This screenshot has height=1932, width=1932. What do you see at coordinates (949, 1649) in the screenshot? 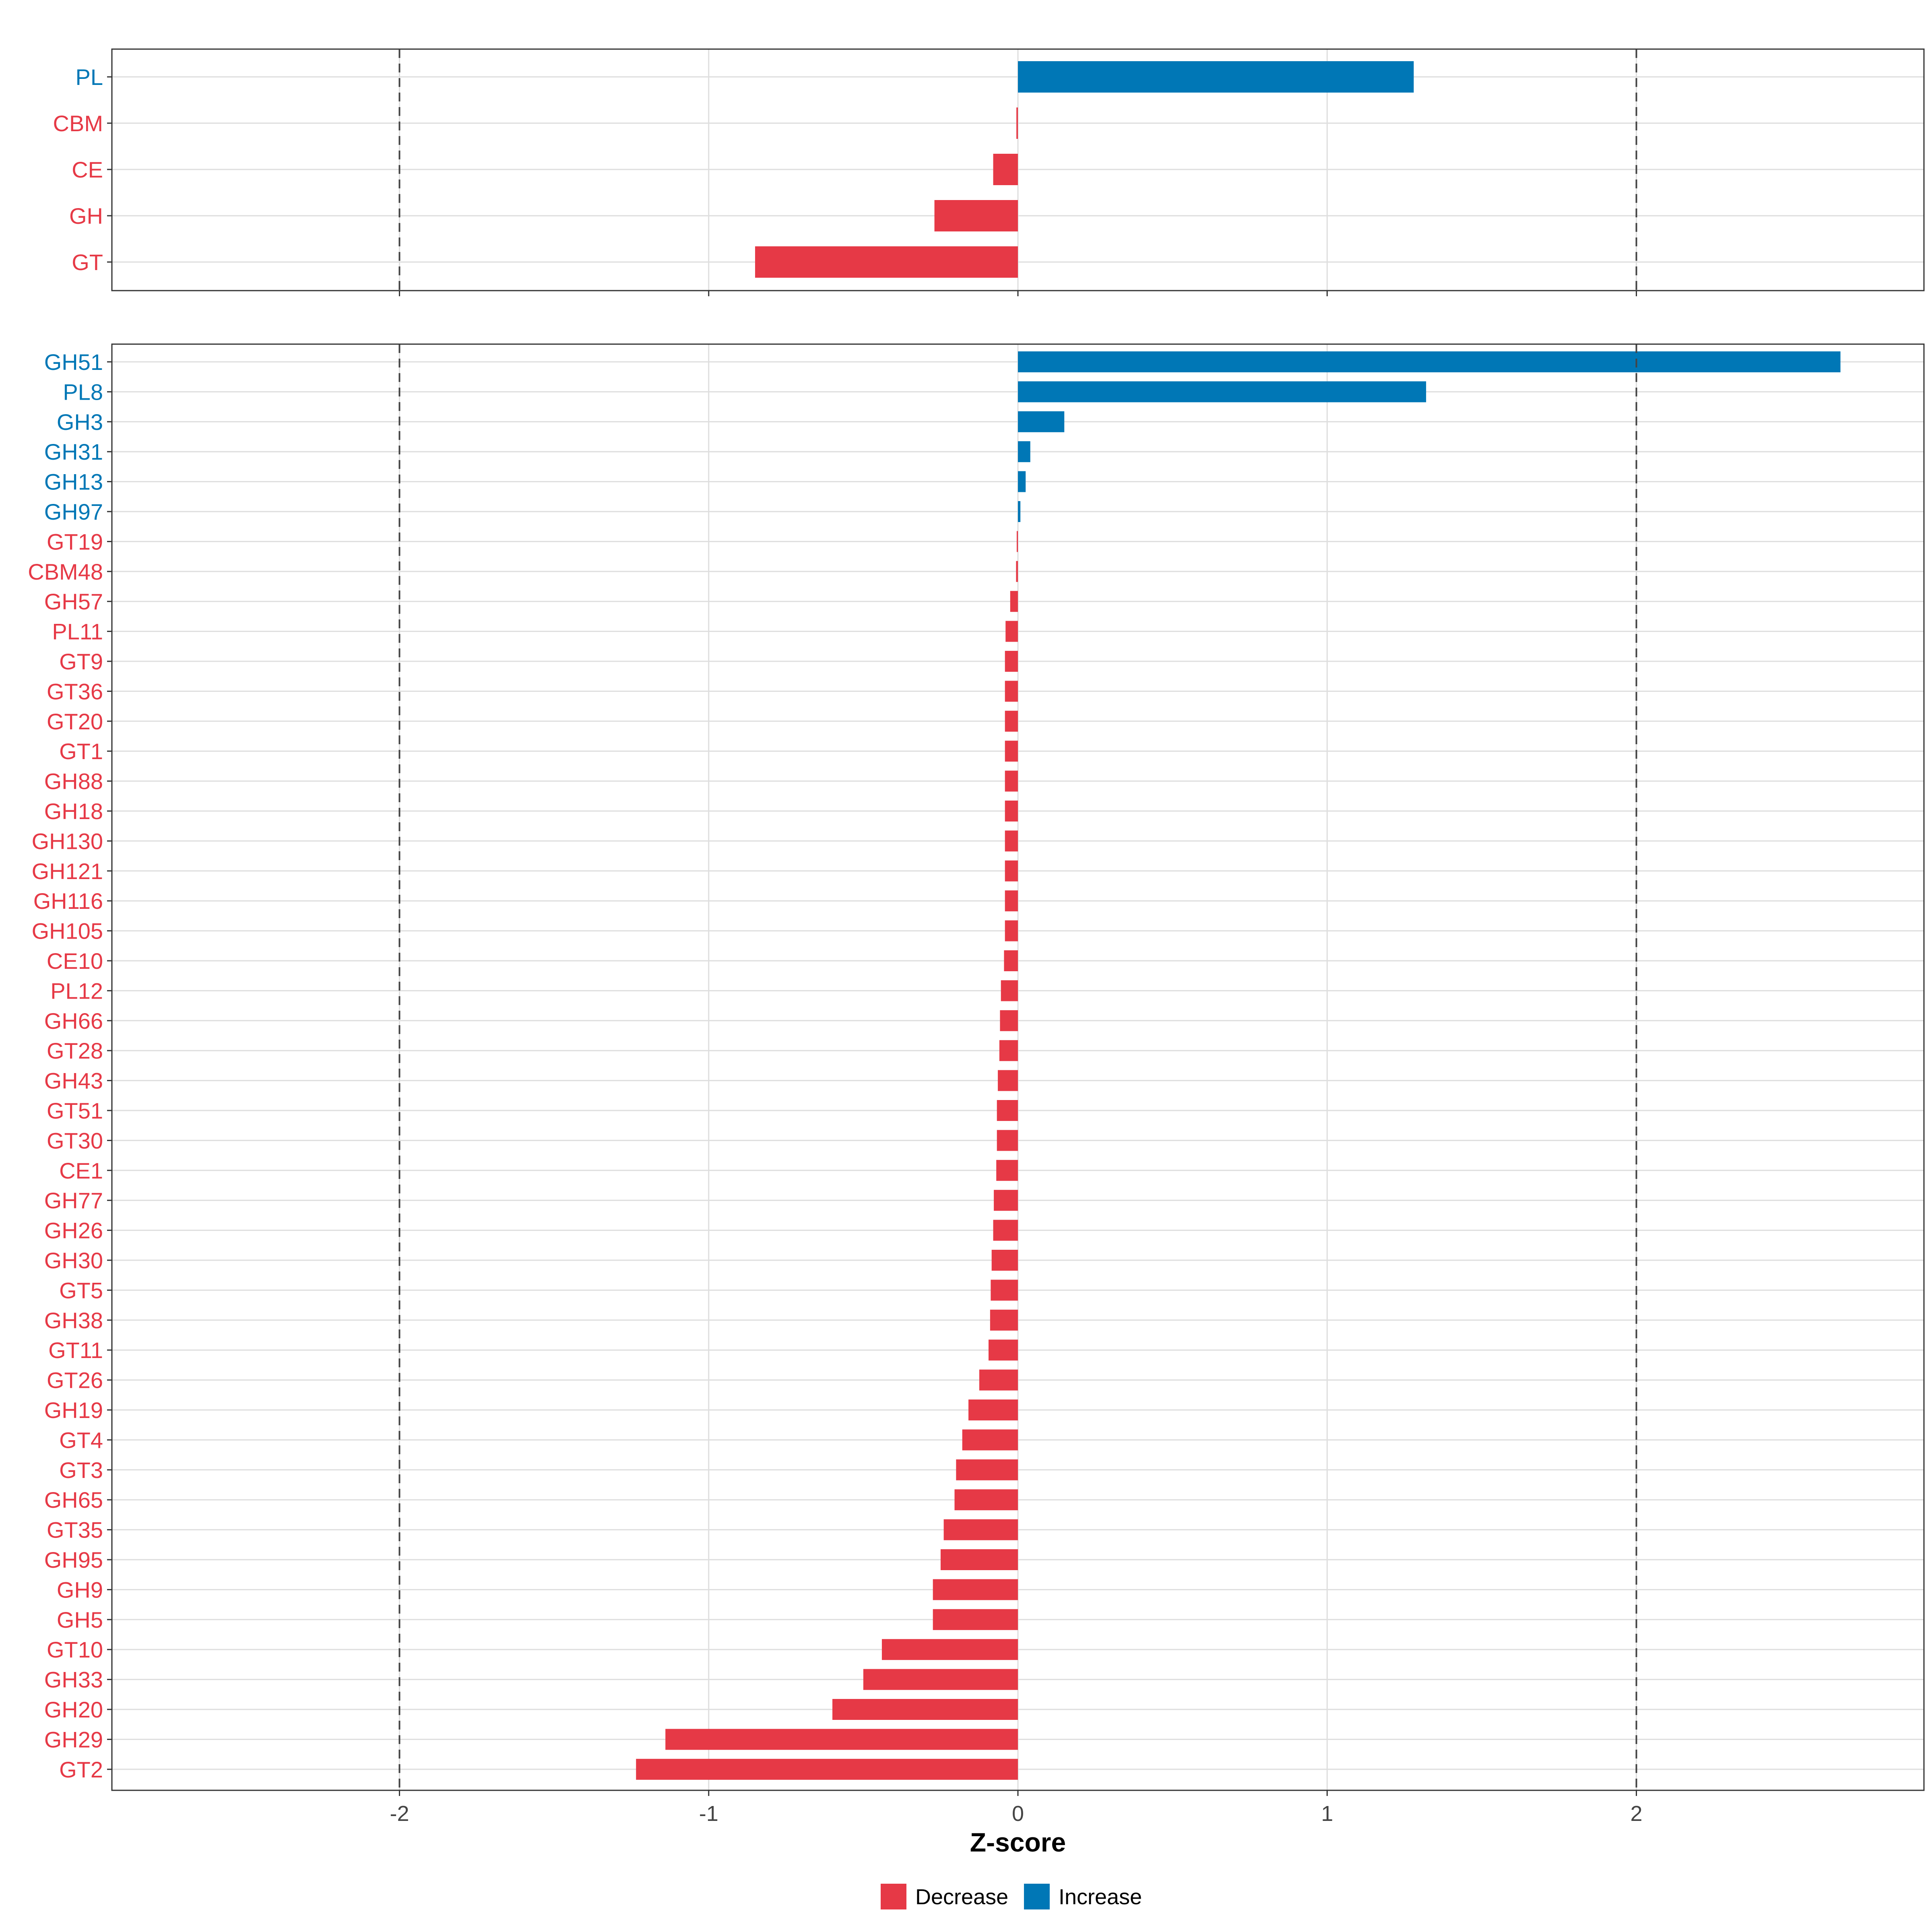
I see `bar-gt10` at bounding box center [949, 1649].